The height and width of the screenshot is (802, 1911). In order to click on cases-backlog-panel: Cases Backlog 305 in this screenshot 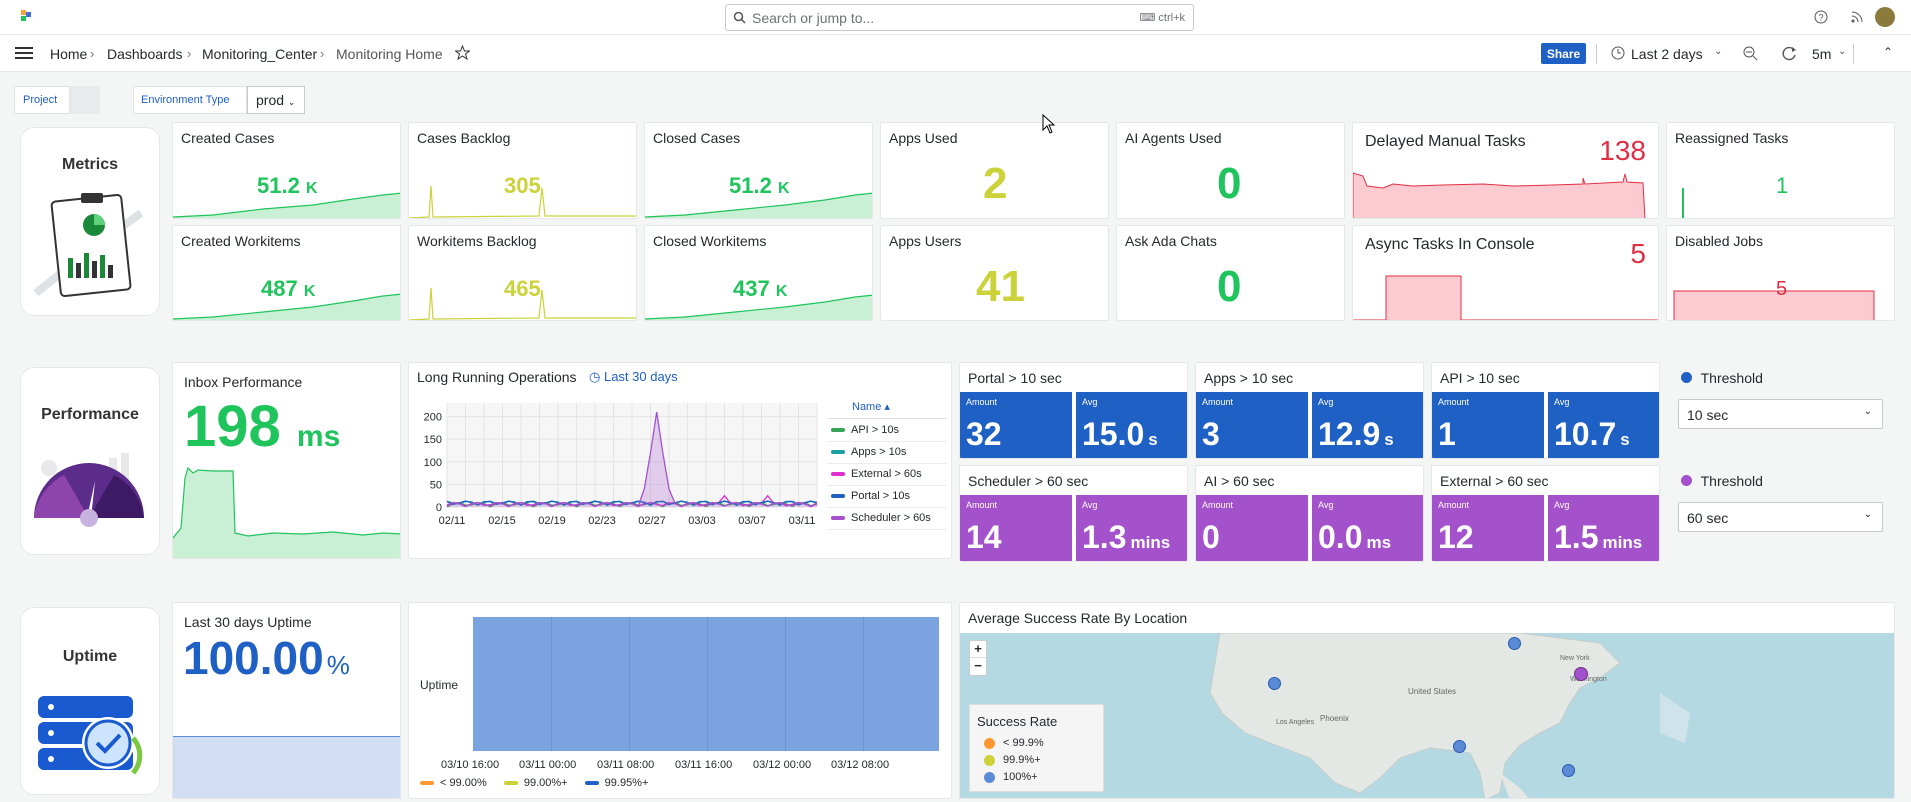, I will do `click(522, 170)`.